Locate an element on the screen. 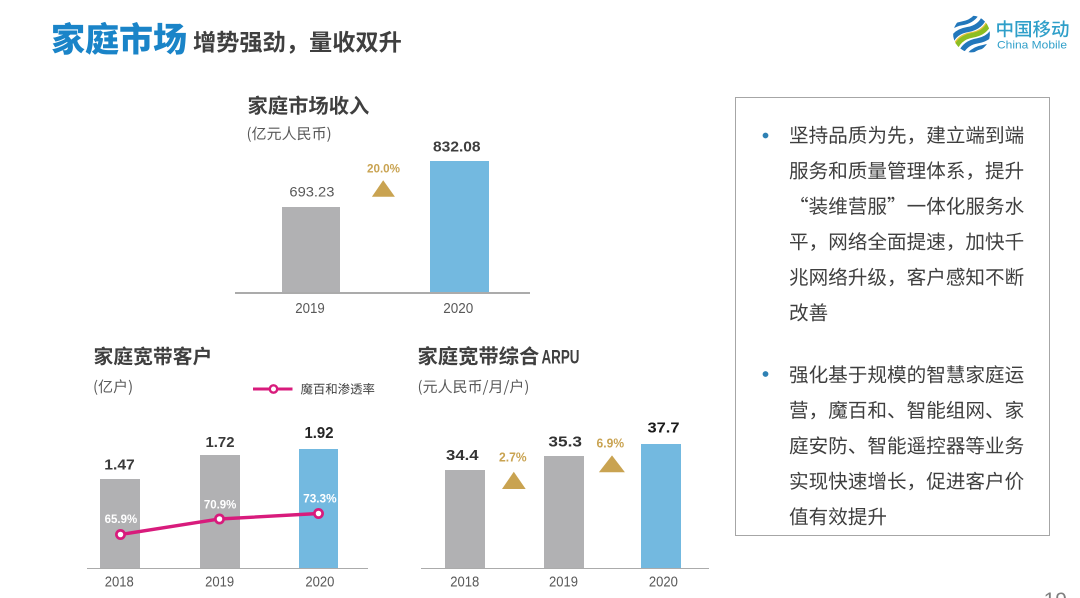 The height and width of the screenshot is (598, 1080). svg-text: 34.4 is located at coordinates (462, 455).